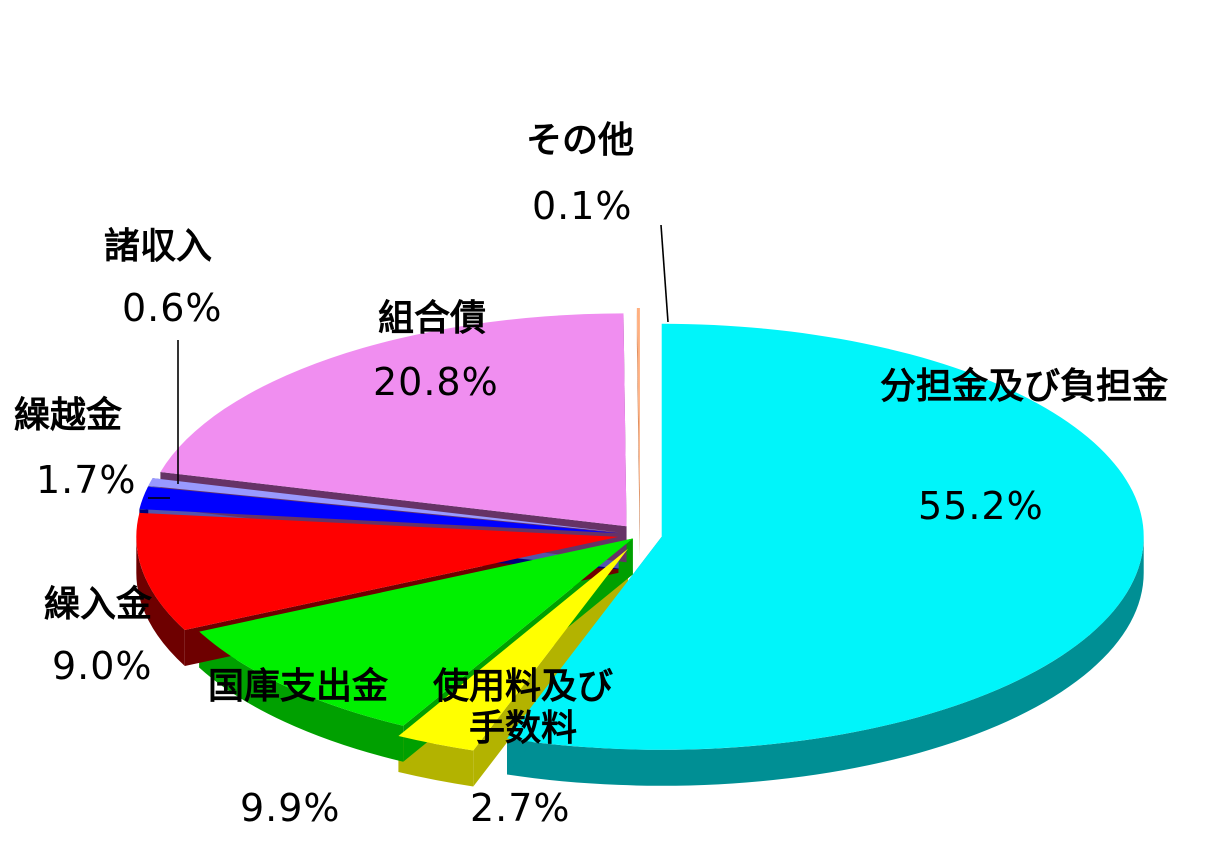  Describe the element at coordinates (1024, 386) in the screenshot. I see `label-name-share-burden: 分担金及び負担金` at that location.